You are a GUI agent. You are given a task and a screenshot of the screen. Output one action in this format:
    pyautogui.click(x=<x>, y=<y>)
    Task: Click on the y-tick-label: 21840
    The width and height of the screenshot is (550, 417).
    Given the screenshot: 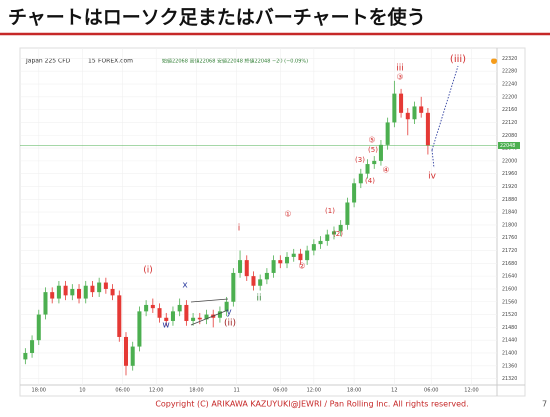 What is the action you would take?
    pyautogui.click(x=509, y=213)
    